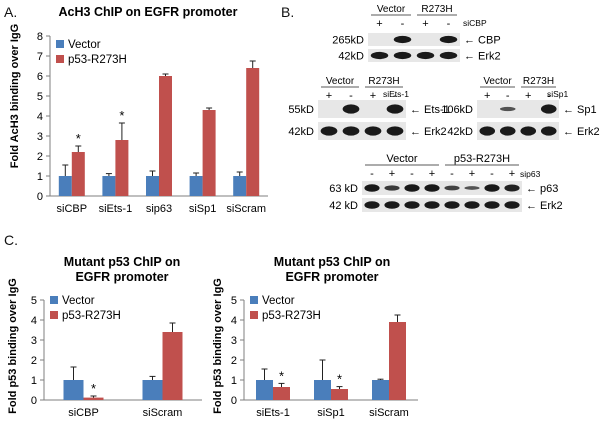 Image resolution: width=600 pixels, height=426 pixels. Describe the element at coordinates (273, 413) in the screenshot. I see `x-tick-label: siEts-1` at that location.